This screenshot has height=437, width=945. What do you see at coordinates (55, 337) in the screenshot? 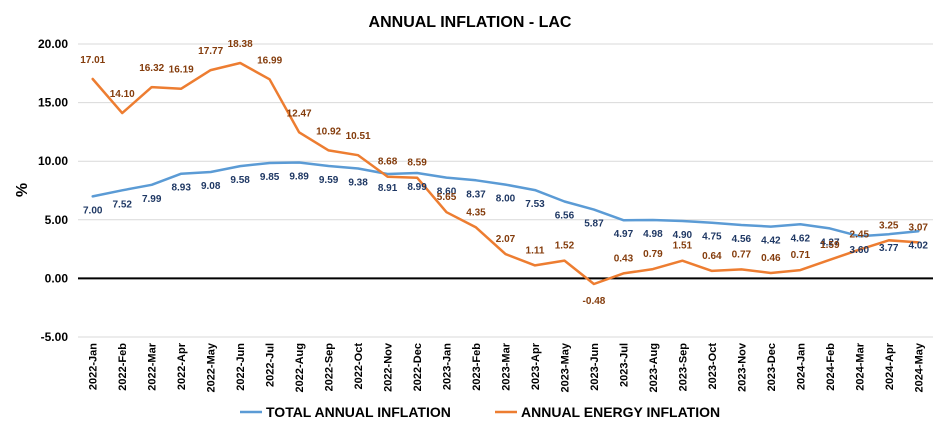
I see `y-tick-label: -5.00` at bounding box center [55, 337].